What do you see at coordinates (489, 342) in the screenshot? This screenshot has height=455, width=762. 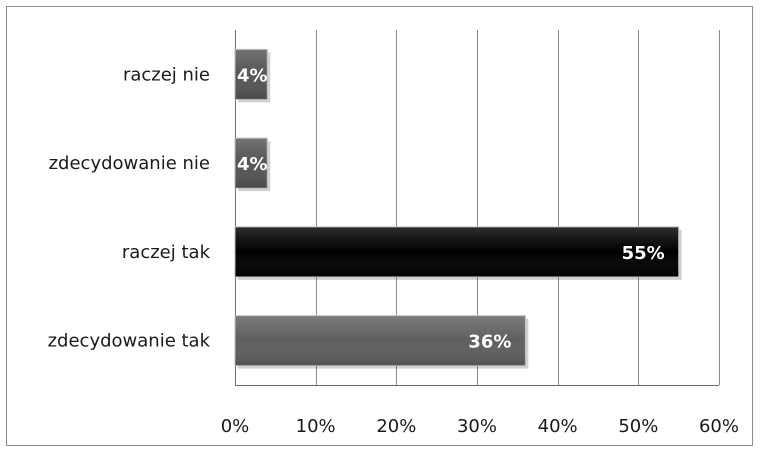 I see `data-label: 36%` at bounding box center [489, 342].